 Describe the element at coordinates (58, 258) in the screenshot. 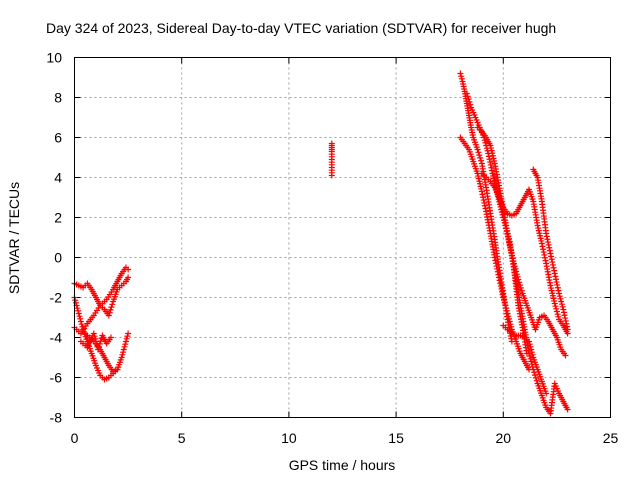

I see `y-tick-label: 0` at that location.